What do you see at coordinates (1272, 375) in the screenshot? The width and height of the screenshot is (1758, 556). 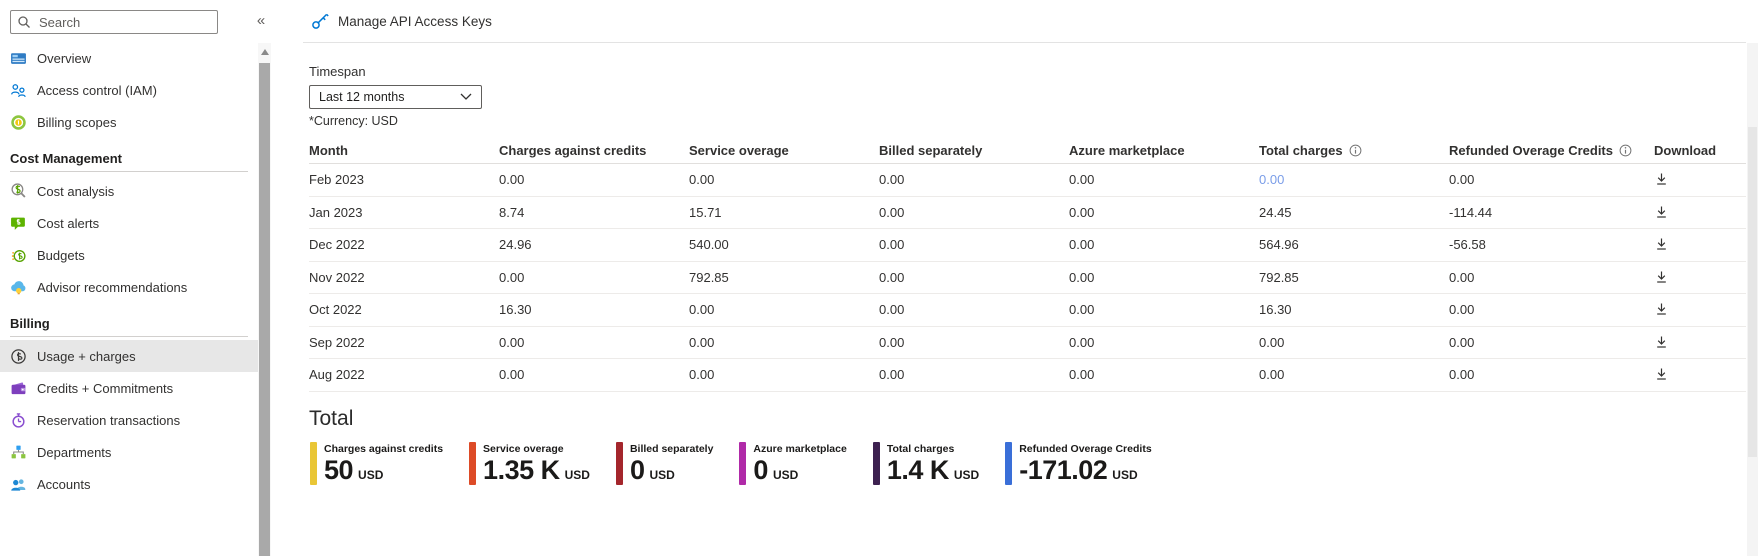 I see `cell-total: 0.00` at bounding box center [1272, 375].